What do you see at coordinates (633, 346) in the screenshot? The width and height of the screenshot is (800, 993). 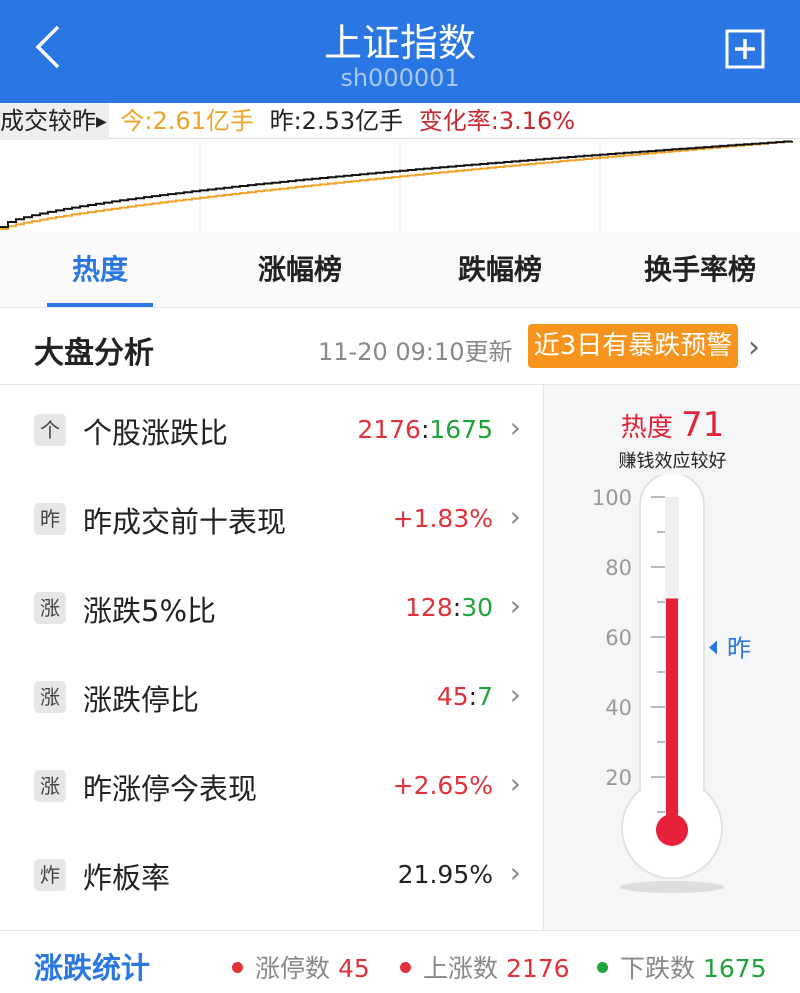 I see `crash-warning-badge: 近3日有暴跌预警` at bounding box center [633, 346].